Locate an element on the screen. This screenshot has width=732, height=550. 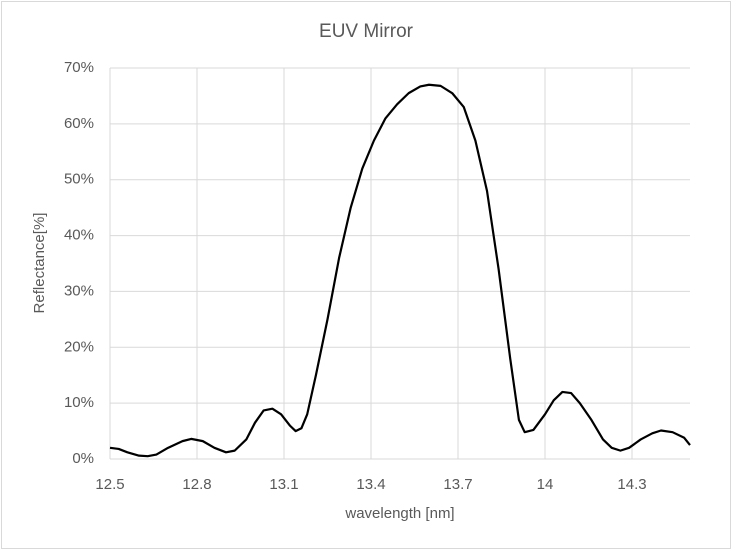
y-tick-label: 20% is located at coordinates (79, 346).